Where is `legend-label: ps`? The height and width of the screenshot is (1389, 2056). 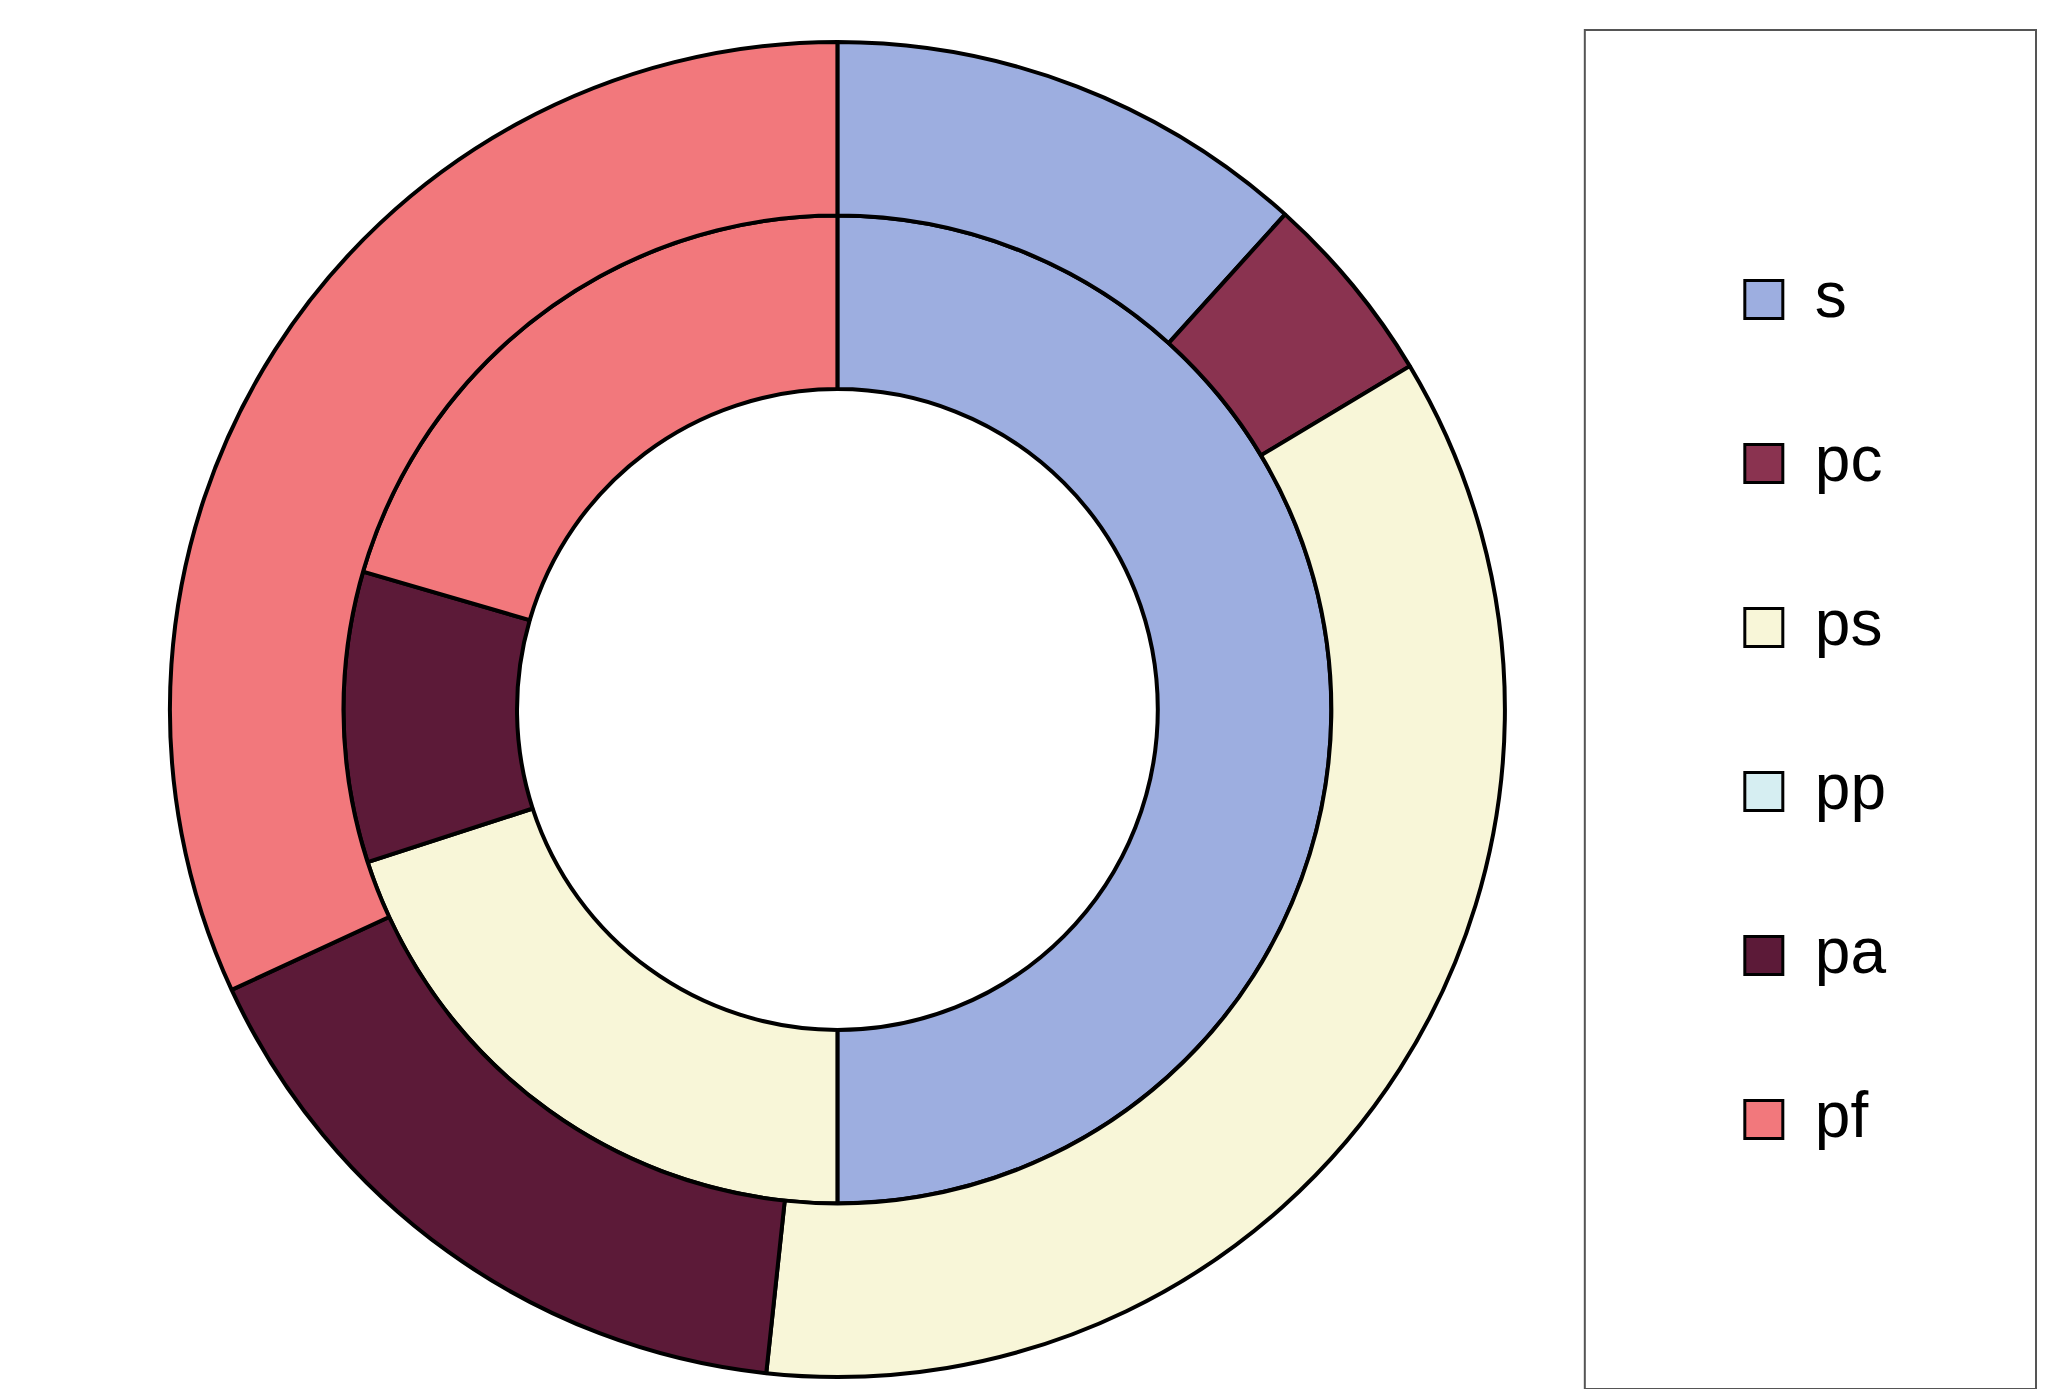
legend-label: ps is located at coordinates (1848, 623).